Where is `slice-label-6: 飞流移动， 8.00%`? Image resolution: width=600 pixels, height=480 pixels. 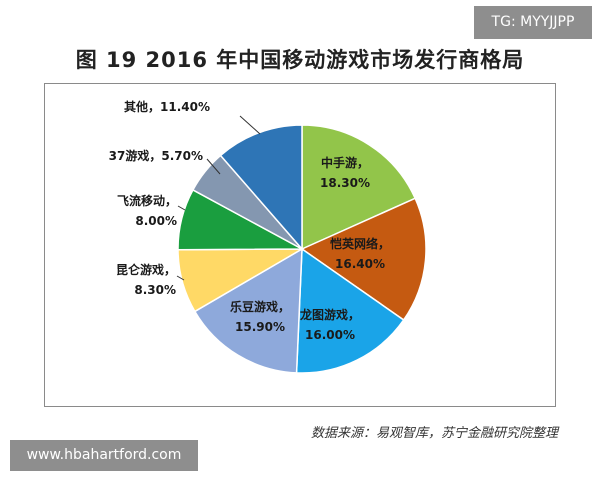 slice-label-6: 飞流移动， 8.00% is located at coordinates (147, 210).